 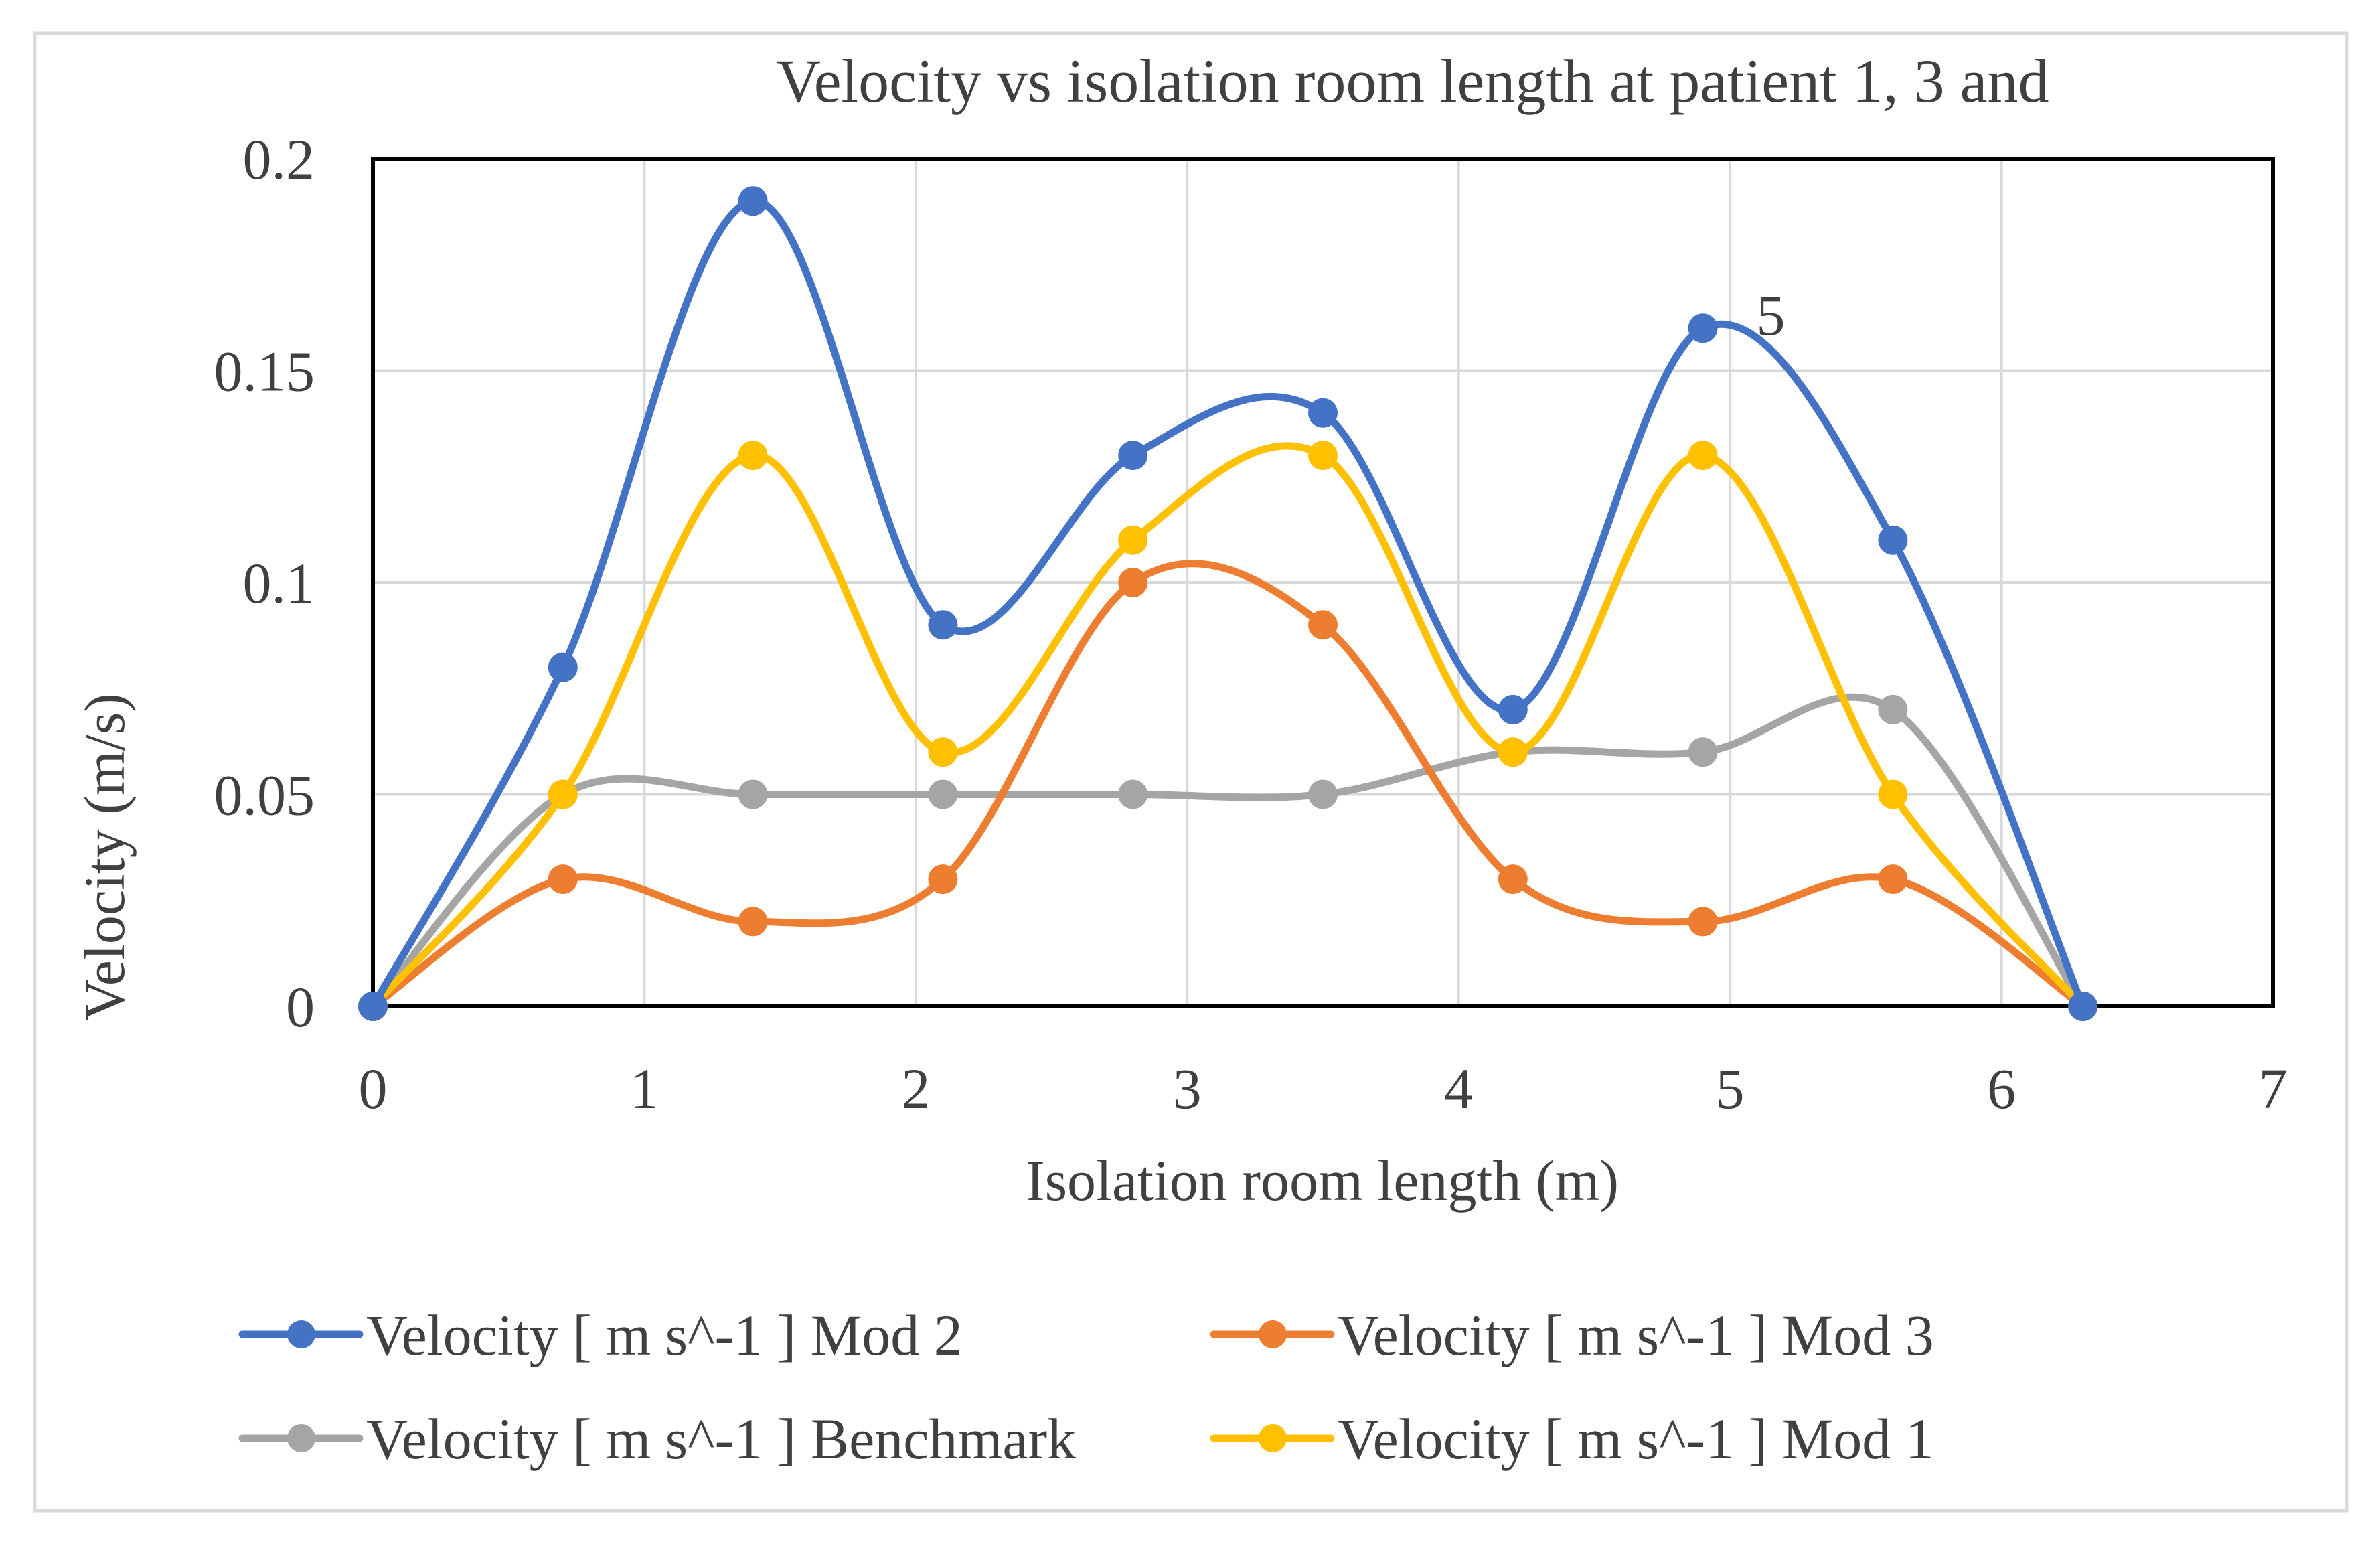 What do you see at coordinates (1771, 315) in the screenshot?
I see `chart-annotation: 5` at bounding box center [1771, 315].